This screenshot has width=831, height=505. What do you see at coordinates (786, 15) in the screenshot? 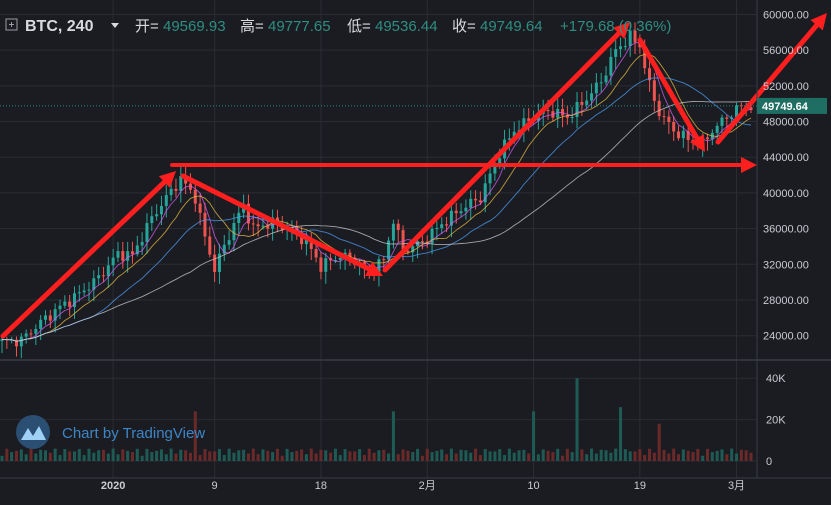
I see `y-tick-label: 60000.00` at bounding box center [786, 15].